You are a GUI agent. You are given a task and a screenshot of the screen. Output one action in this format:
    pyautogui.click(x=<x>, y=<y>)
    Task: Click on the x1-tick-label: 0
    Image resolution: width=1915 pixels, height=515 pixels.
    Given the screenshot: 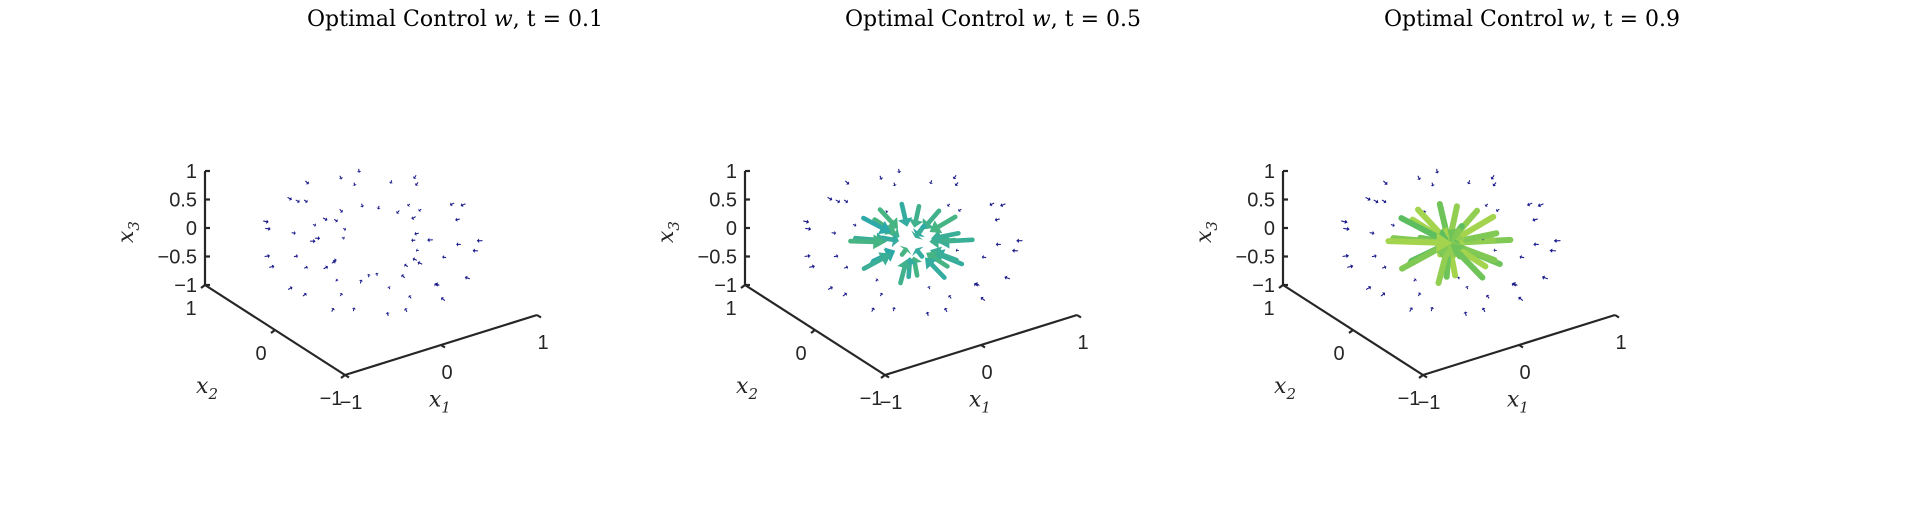 What is the action you would take?
    pyautogui.click(x=1524, y=373)
    